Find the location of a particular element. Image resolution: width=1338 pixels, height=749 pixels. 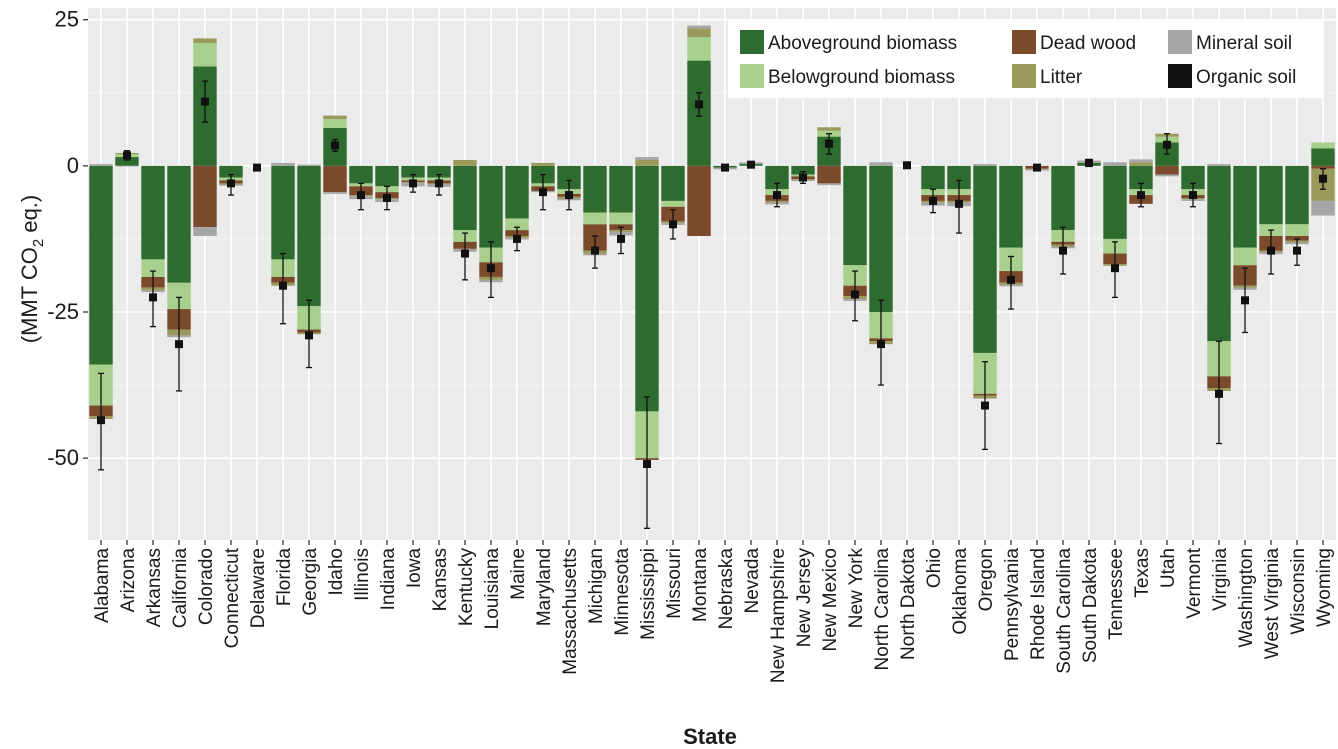

x-tick-label: North Carolina is located at coordinates (882, 609).